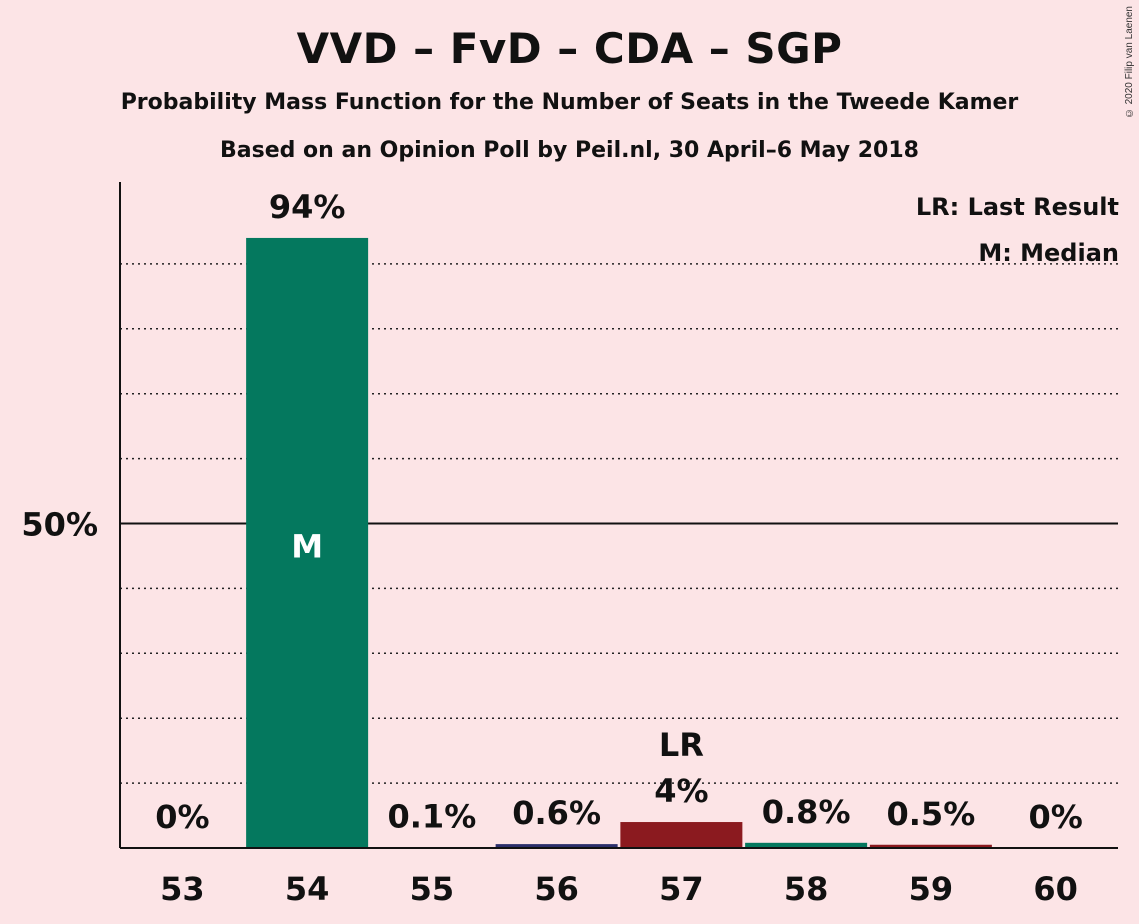 This screenshot has width=1139, height=924. Describe the element at coordinates (556, 813) in the screenshot. I see `data-label: 0.6%` at that location.